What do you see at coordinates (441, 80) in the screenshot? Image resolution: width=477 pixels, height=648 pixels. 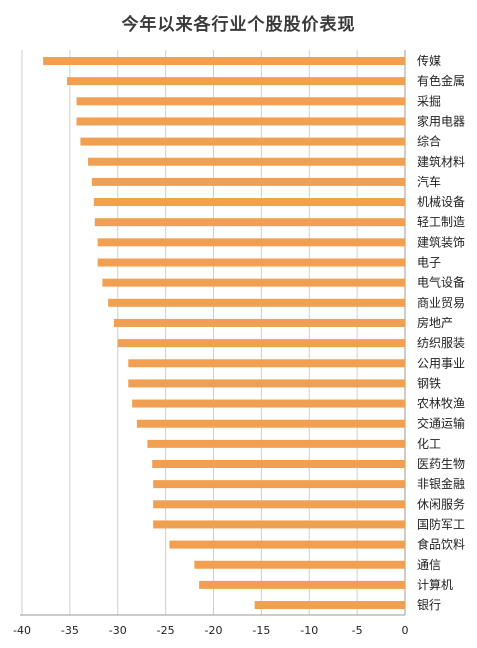 I see `category-label: 有色金属` at bounding box center [441, 80].